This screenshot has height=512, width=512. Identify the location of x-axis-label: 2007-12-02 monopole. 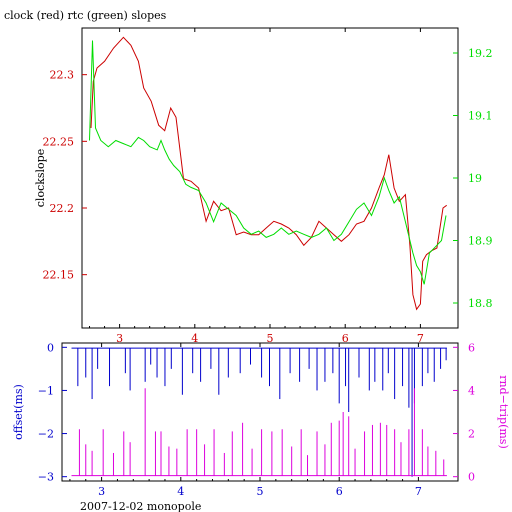
(140, 506).